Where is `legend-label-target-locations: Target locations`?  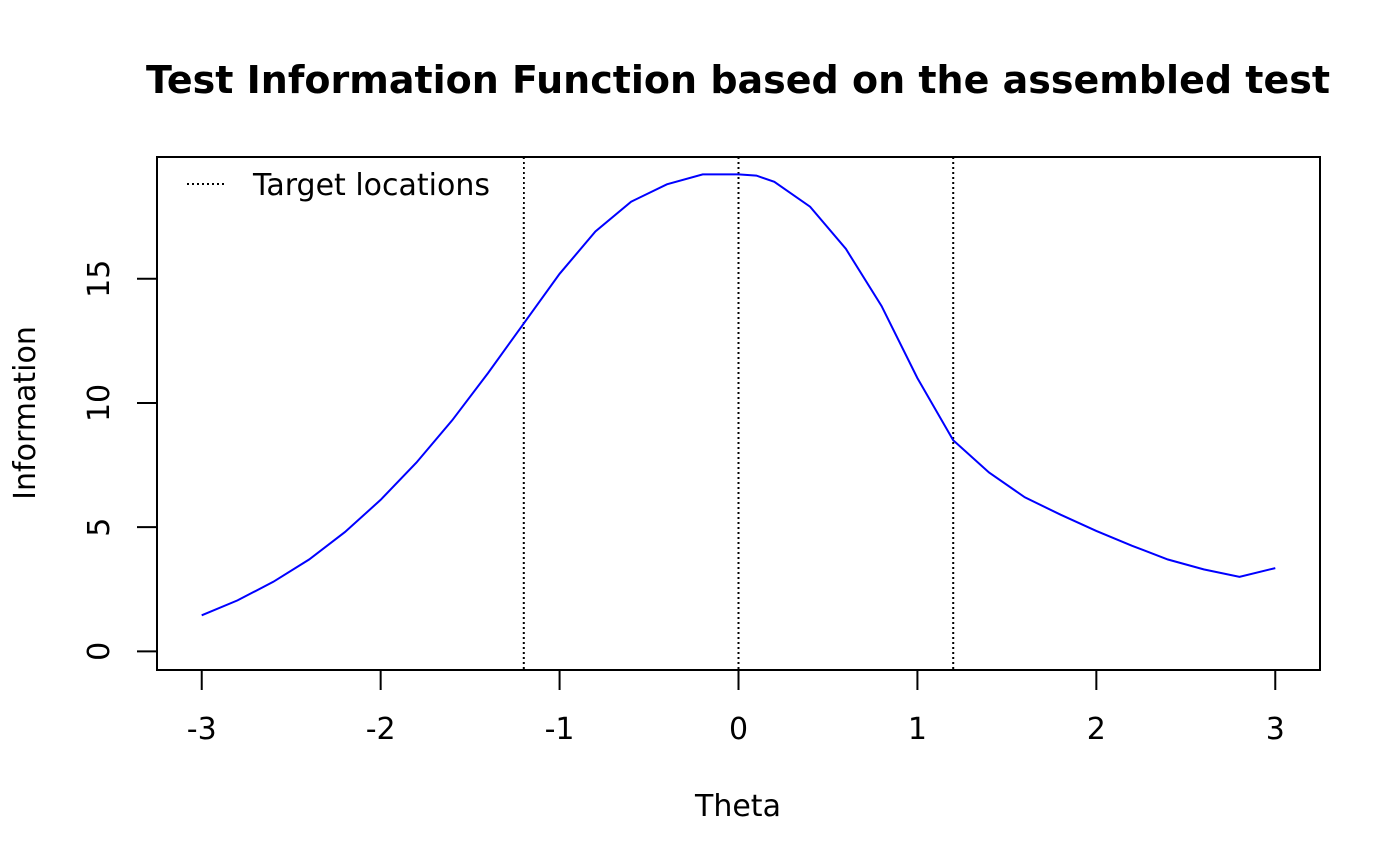
legend-label-target-locations: Target locations is located at coordinates (371, 185).